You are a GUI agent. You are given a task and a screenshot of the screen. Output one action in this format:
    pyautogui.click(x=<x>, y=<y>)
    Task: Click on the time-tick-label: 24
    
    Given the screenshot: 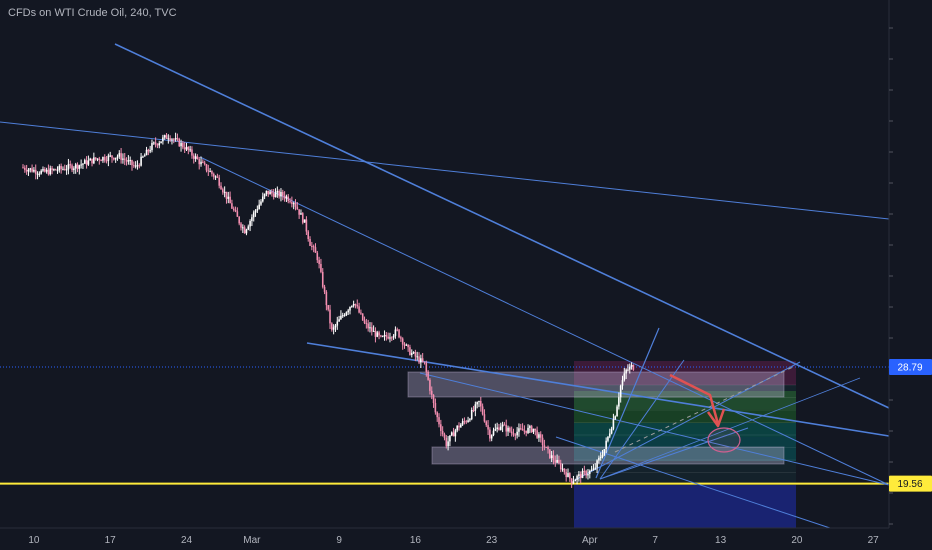 What is the action you would take?
    pyautogui.click(x=187, y=540)
    